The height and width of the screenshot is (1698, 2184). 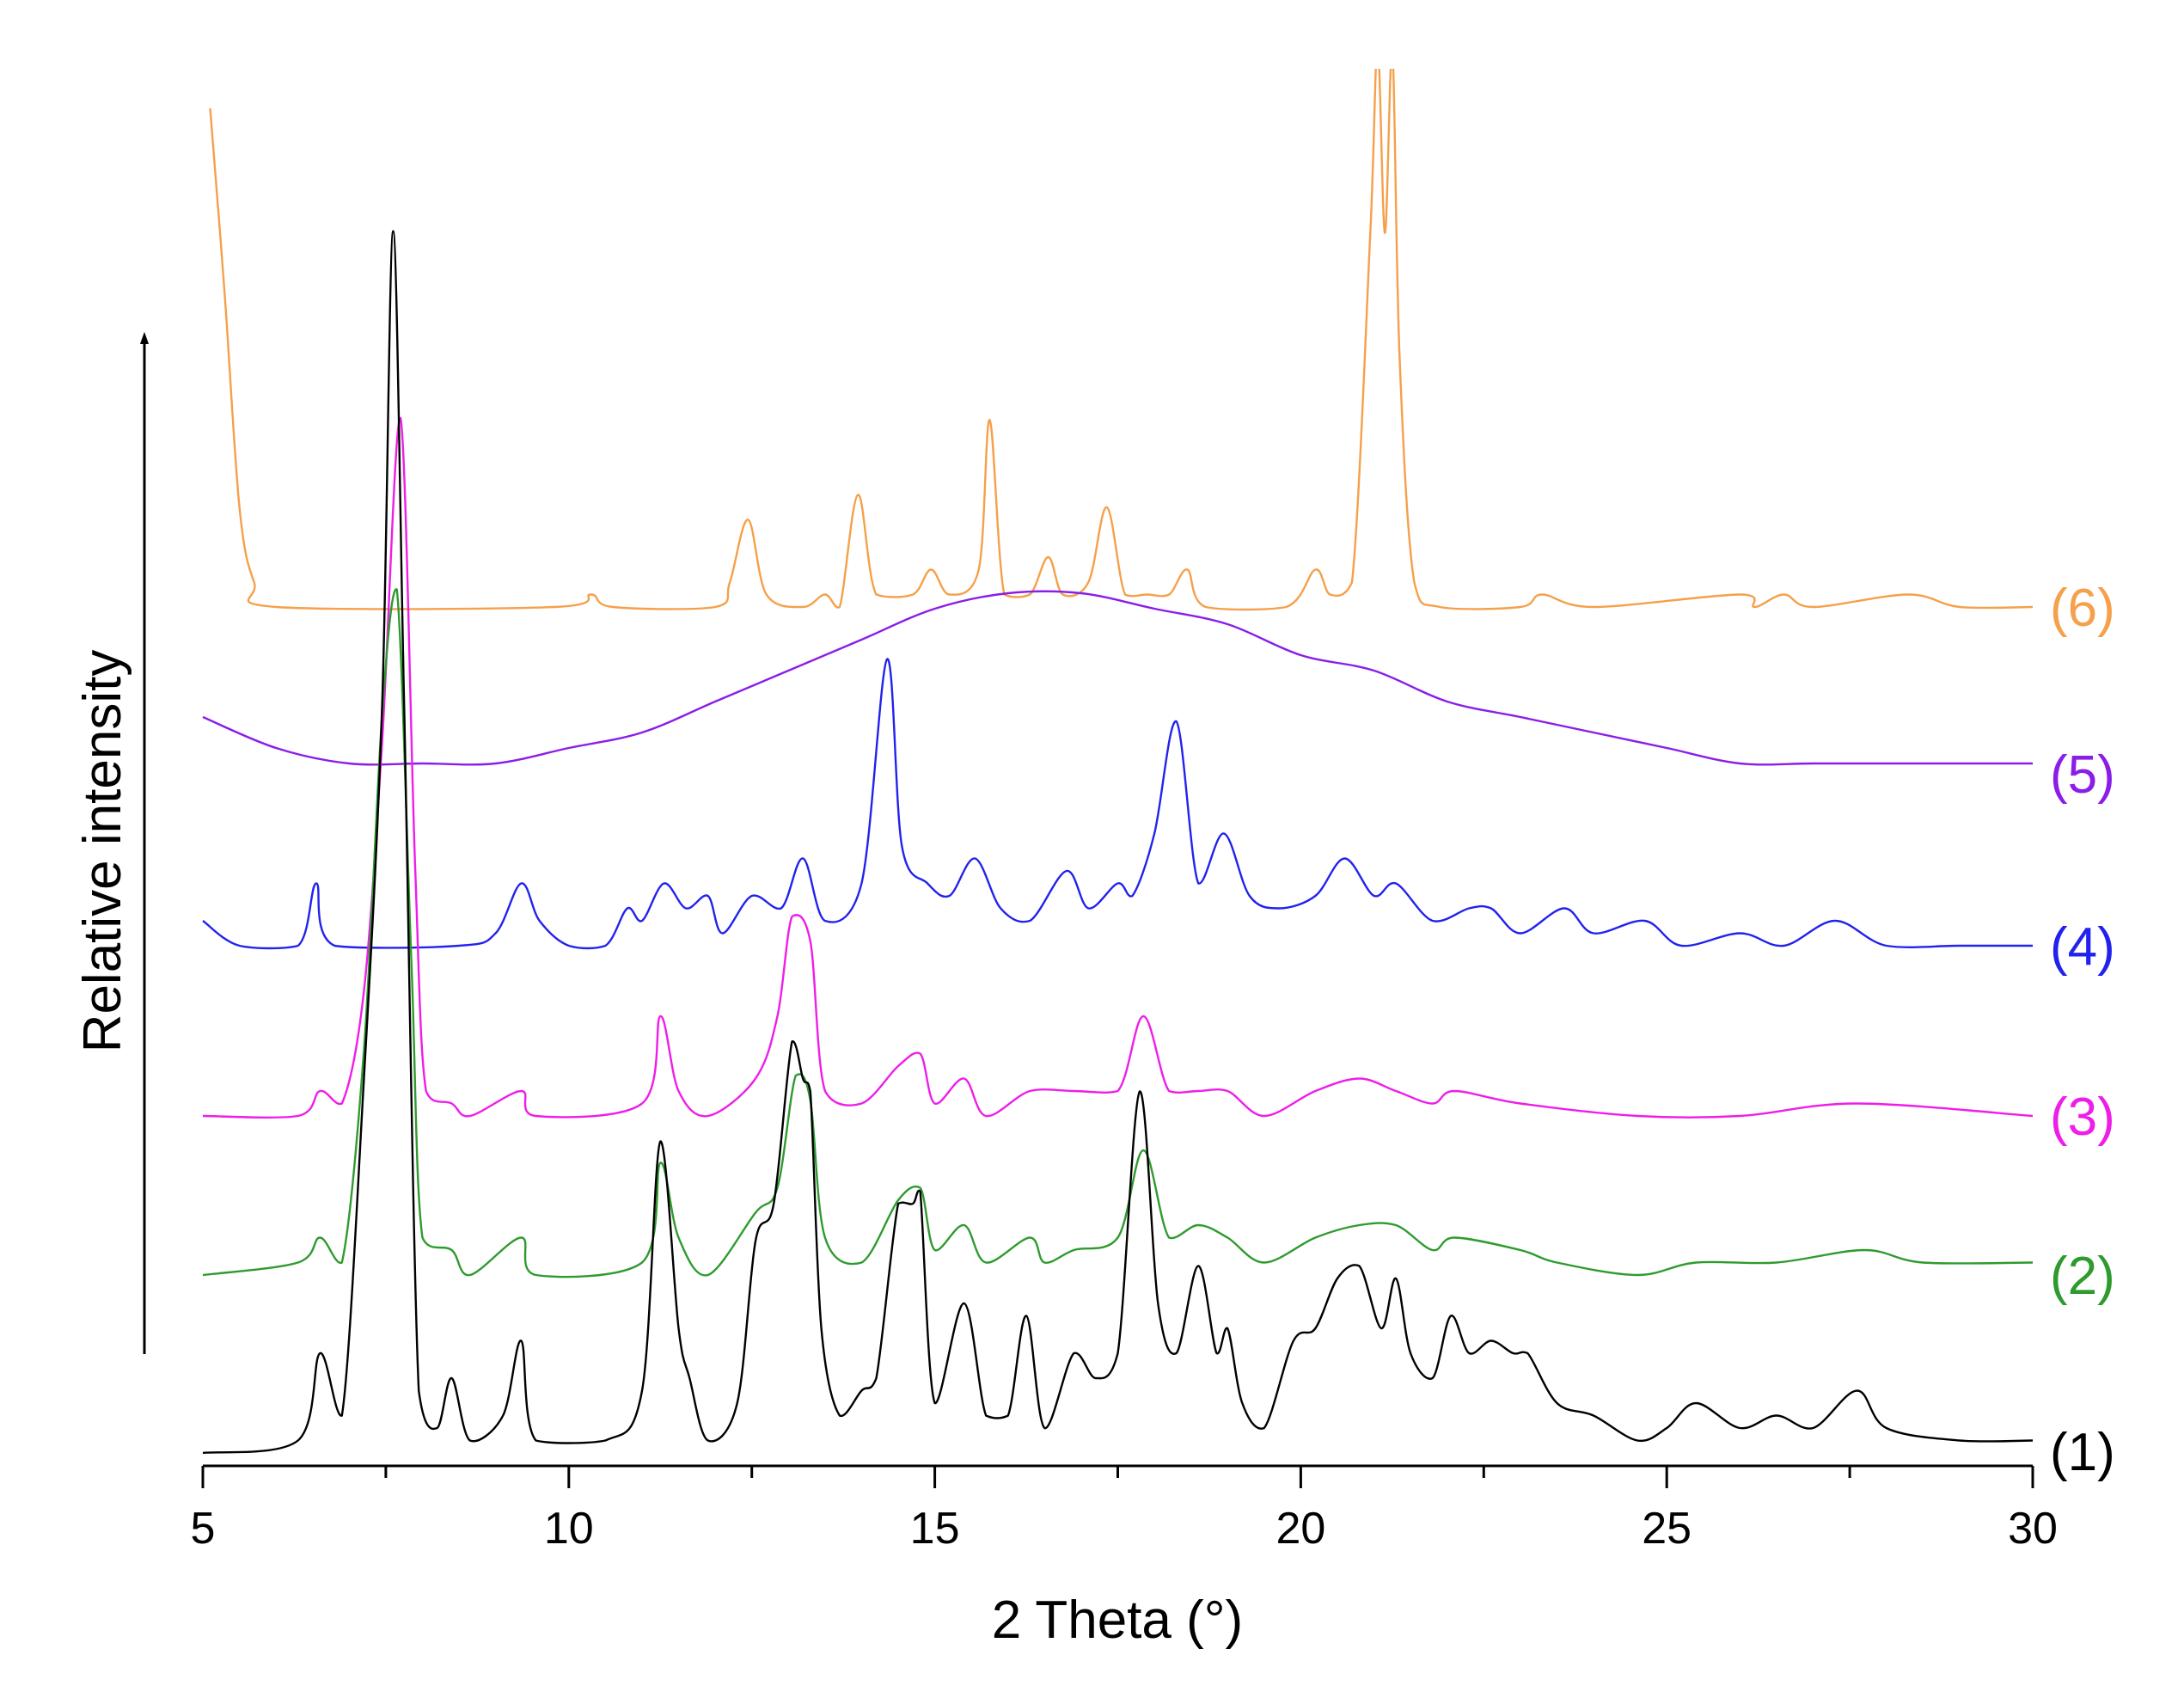 I want to click on series-label-5: (5), so click(x=2082, y=775).